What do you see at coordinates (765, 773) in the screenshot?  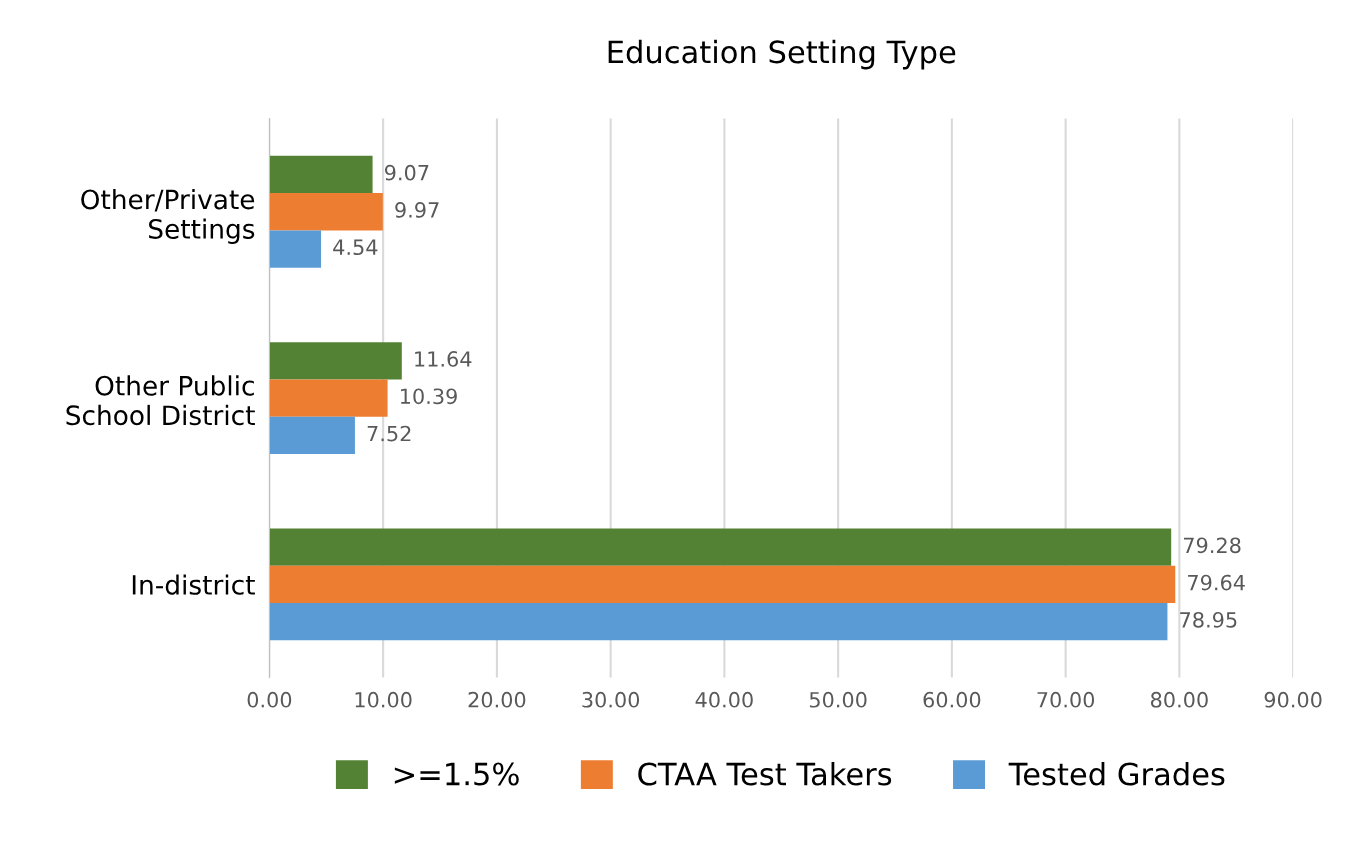 I see `legend-label: CTAA Test Takers` at bounding box center [765, 773].